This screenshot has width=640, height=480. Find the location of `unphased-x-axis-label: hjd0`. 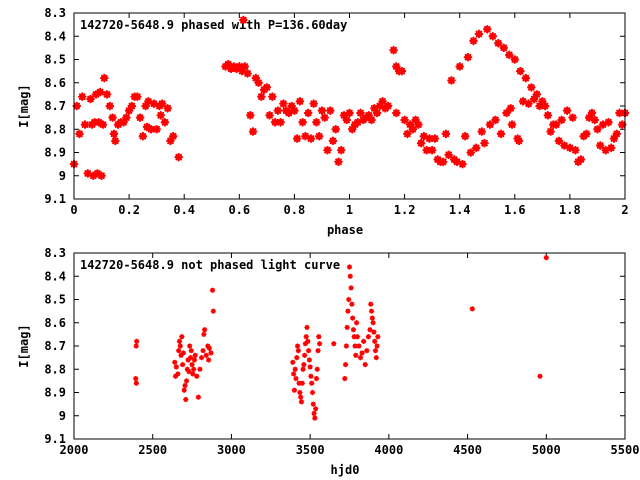

unphased-x-axis-label: hjd0 is located at coordinates (345, 470).